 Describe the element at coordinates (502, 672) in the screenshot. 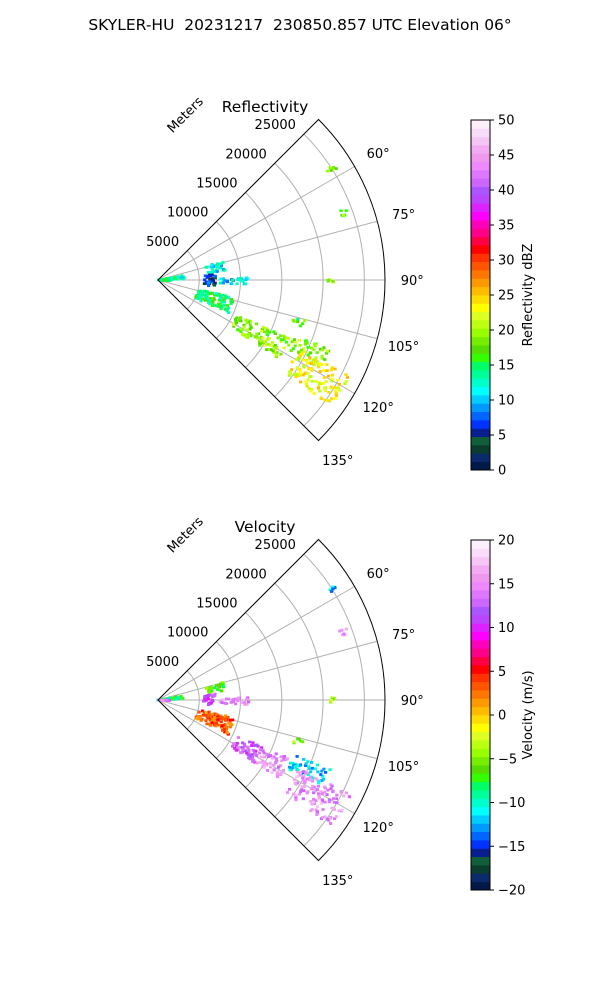

I see `colorbar-tick-label: 5` at that location.